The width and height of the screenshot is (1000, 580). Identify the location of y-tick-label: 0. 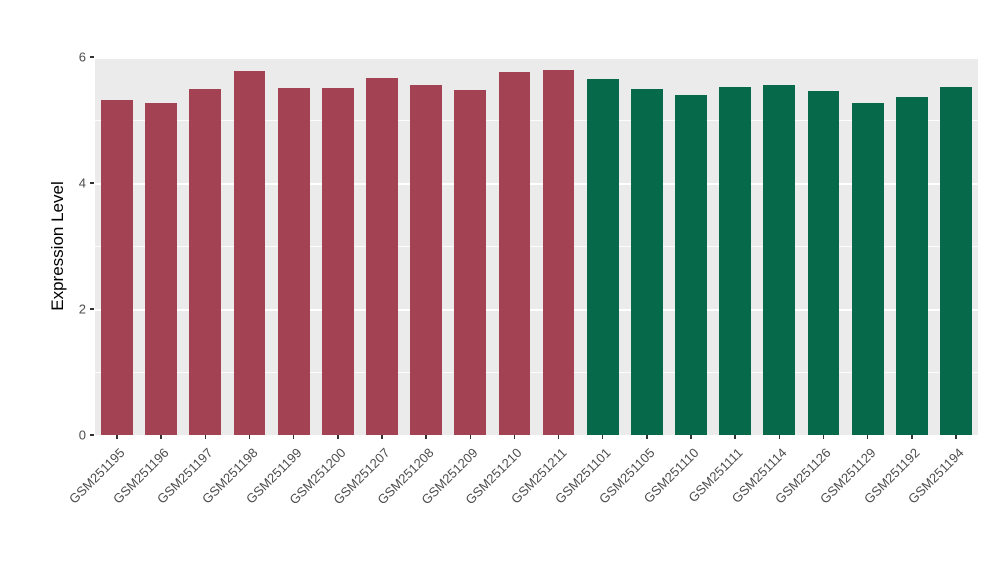
(82, 435).